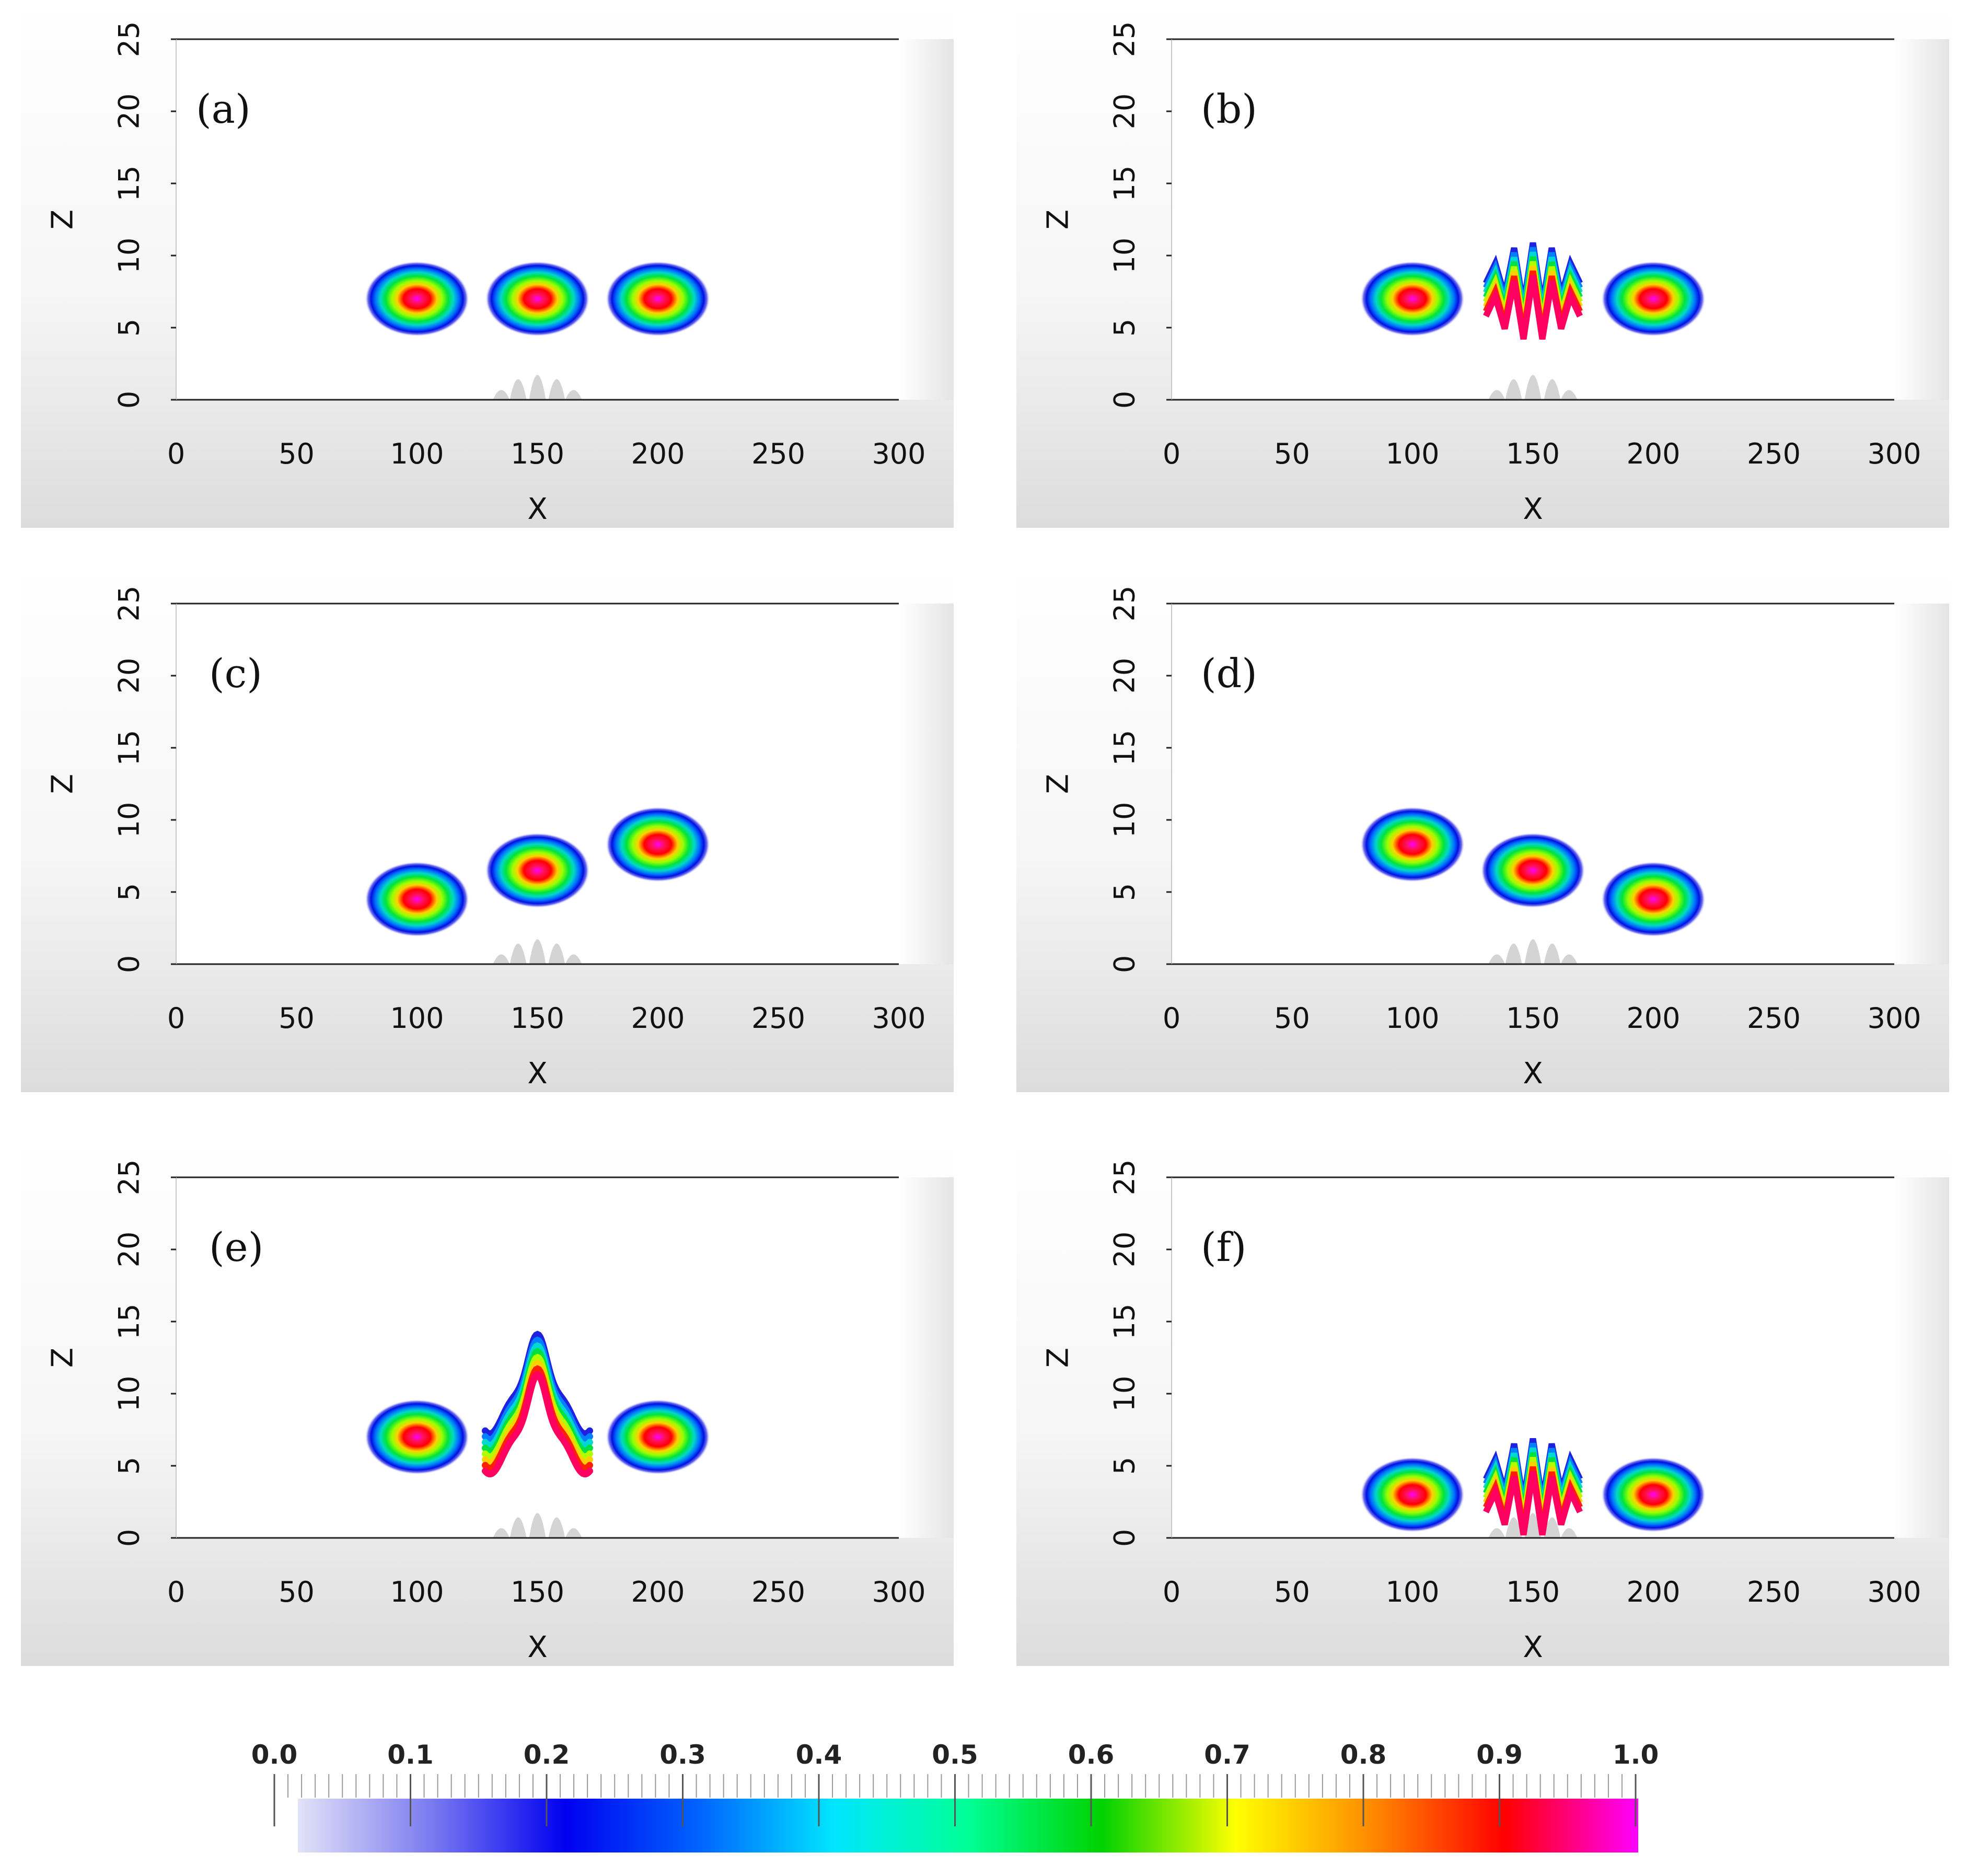 The image size is (1969, 1876). Describe the element at coordinates (223, 109) in the screenshot. I see `panel-label: (a)` at that location.